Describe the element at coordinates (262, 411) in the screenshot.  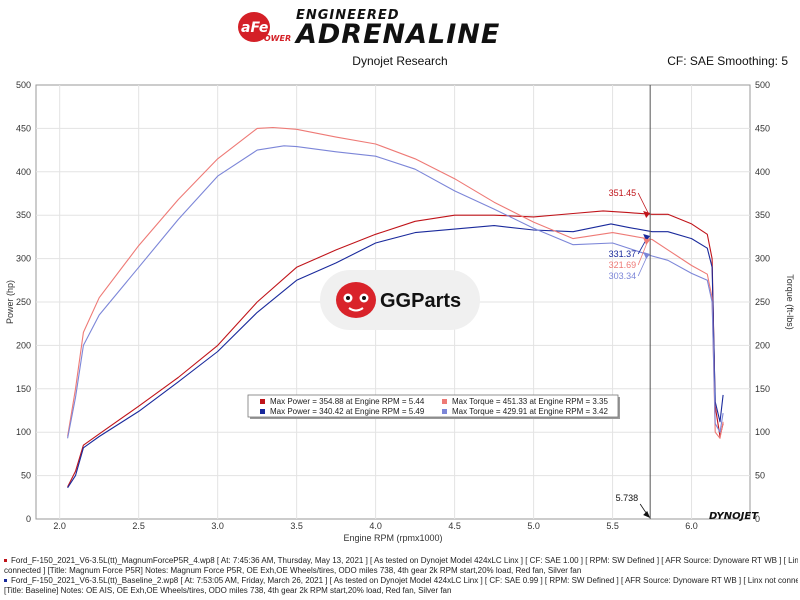
I see `legend-swatch-blue_power` at that location.